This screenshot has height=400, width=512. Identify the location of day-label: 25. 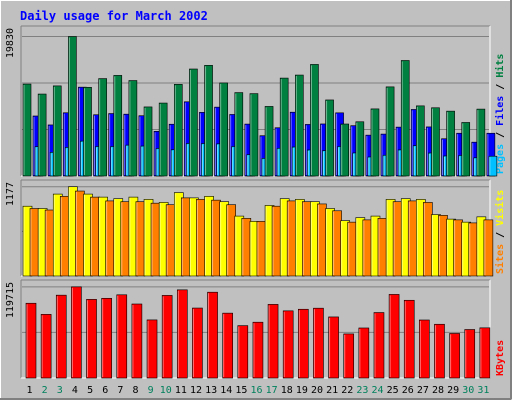
(393, 390).